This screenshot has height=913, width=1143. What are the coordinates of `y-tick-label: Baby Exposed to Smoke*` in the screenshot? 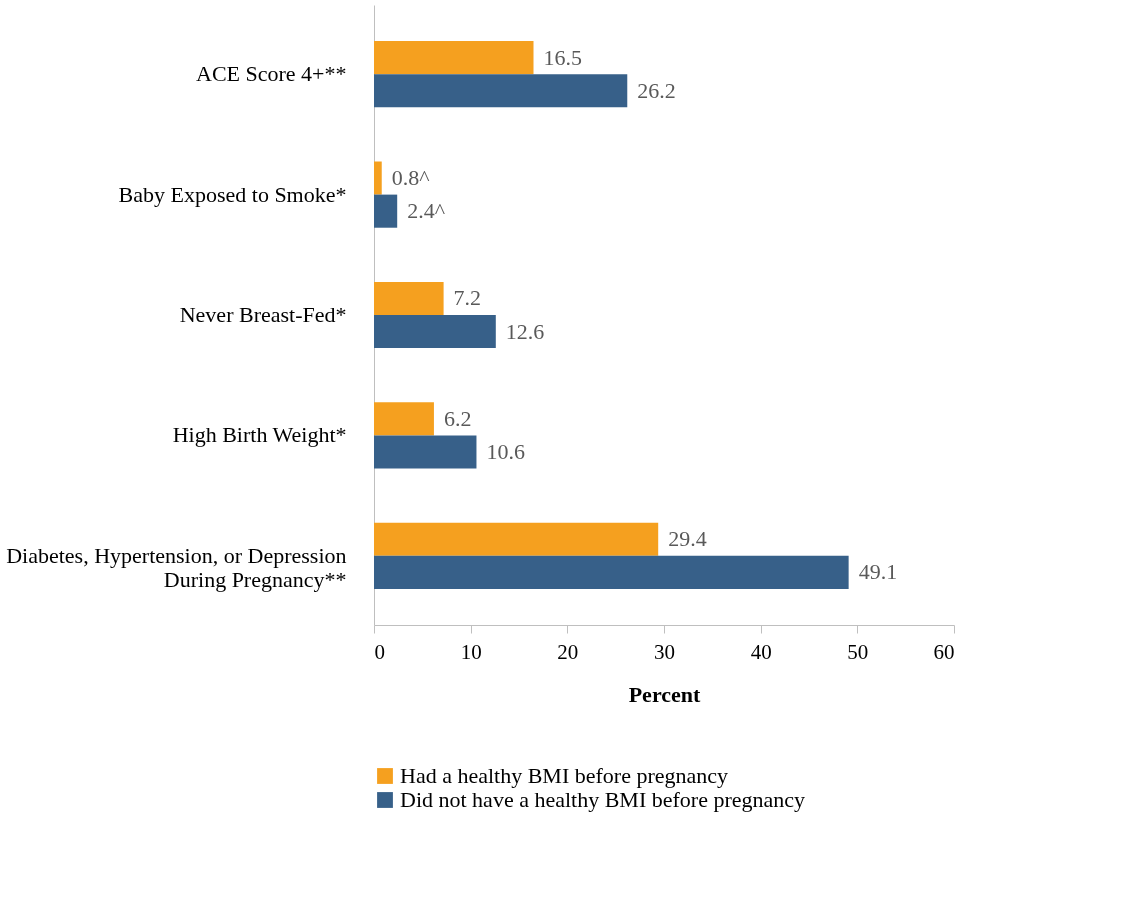 It's located at (232, 194).